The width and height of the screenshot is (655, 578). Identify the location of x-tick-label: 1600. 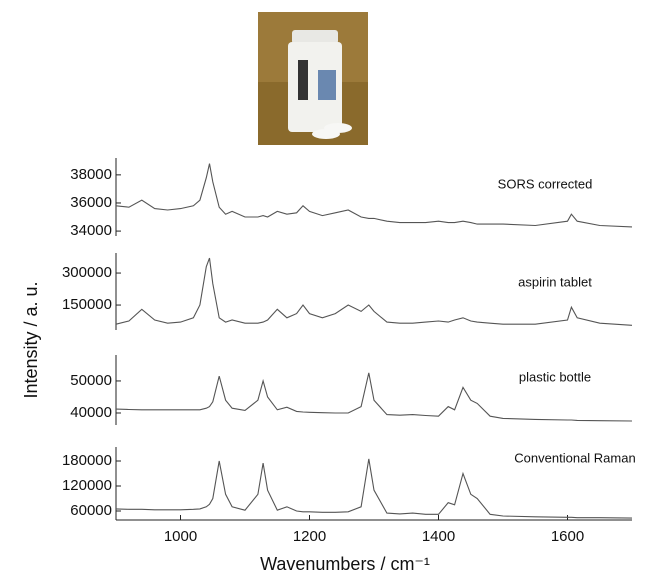
(567, 536).